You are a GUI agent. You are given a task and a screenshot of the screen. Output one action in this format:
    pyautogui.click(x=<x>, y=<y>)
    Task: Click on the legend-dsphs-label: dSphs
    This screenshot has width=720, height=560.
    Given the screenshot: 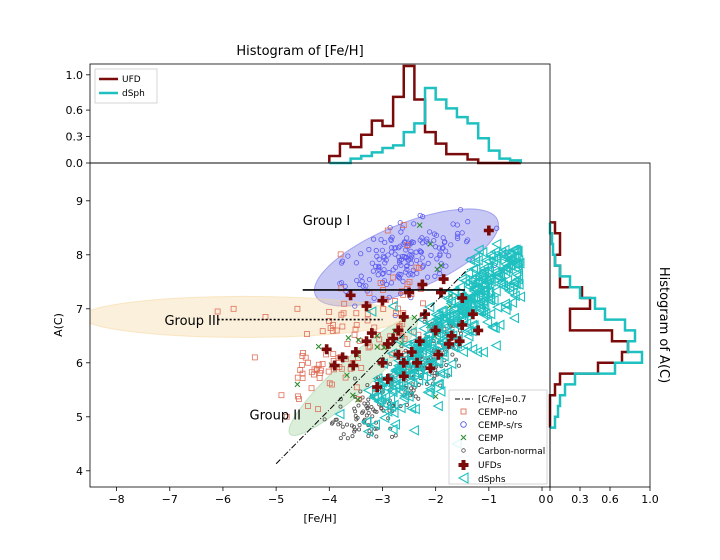 What is the action you would take?
    pyautogui.click(x=492, y=480)
    